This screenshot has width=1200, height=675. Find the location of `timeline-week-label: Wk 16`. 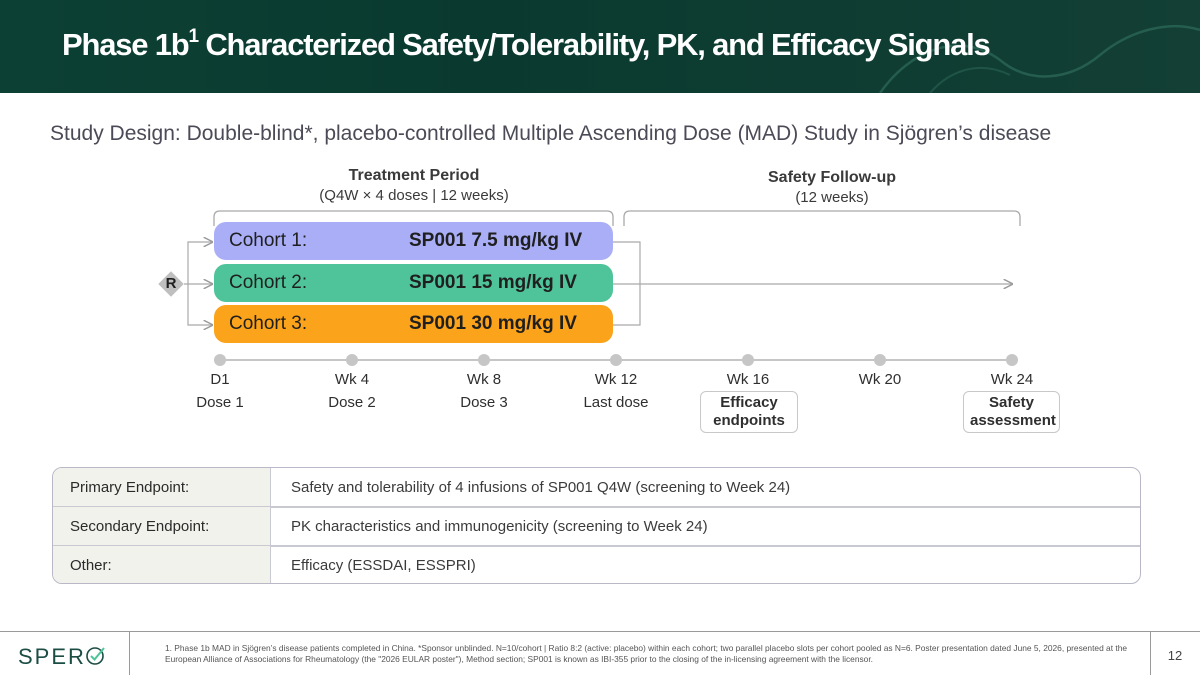

timeline-week-label: Wk 16 is located at coordinates (748, 379).